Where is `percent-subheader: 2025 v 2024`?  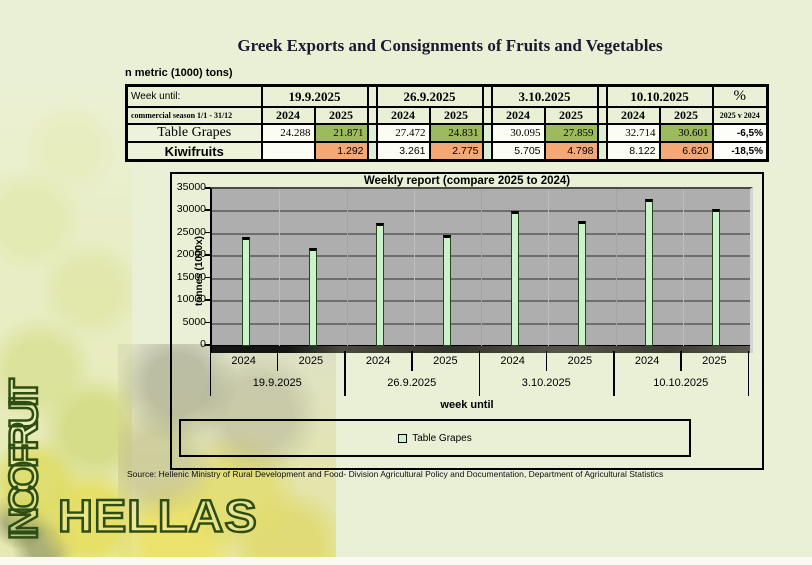 percent-subheader: 2025 v 2024 is located at coordinates (740, 115).